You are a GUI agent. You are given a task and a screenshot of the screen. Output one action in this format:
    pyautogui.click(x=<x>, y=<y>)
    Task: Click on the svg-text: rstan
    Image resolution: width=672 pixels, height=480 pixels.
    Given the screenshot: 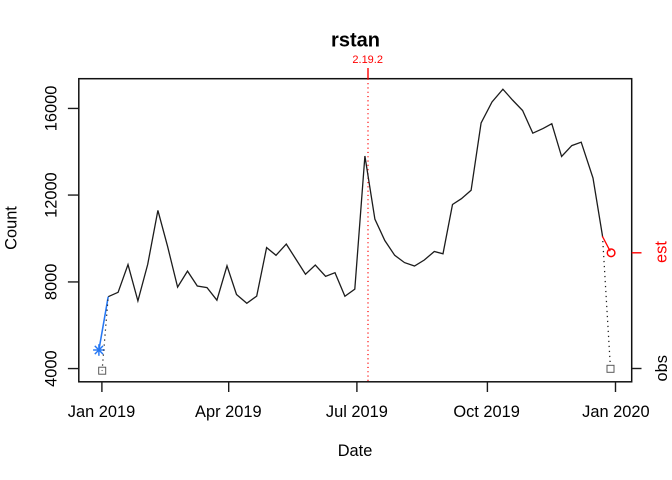 What is the action you would take?
    pyautogui.click(x=355, y=41)
    